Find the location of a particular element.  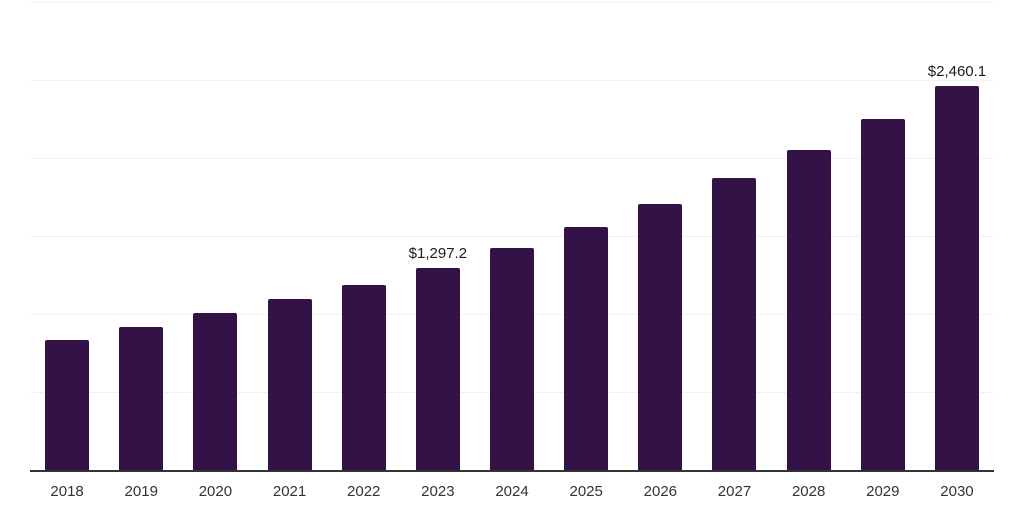

bar-column-2023: $1,297.2 is located at coordinates (438, 236).